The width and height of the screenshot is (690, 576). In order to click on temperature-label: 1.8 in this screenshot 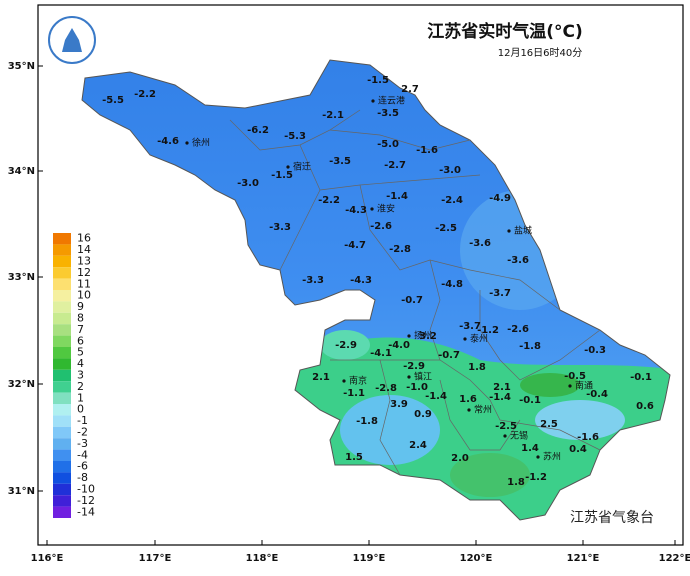, I will do `click(477, 367)`.